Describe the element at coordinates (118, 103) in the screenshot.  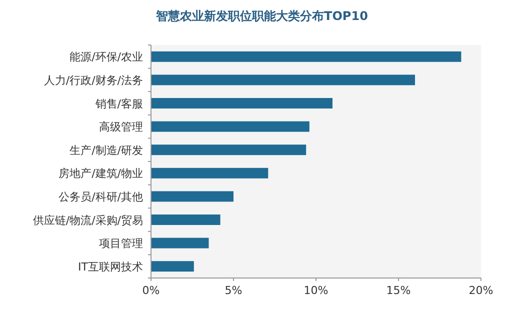
I see `y-tick-label: 销售/客服` at that location.